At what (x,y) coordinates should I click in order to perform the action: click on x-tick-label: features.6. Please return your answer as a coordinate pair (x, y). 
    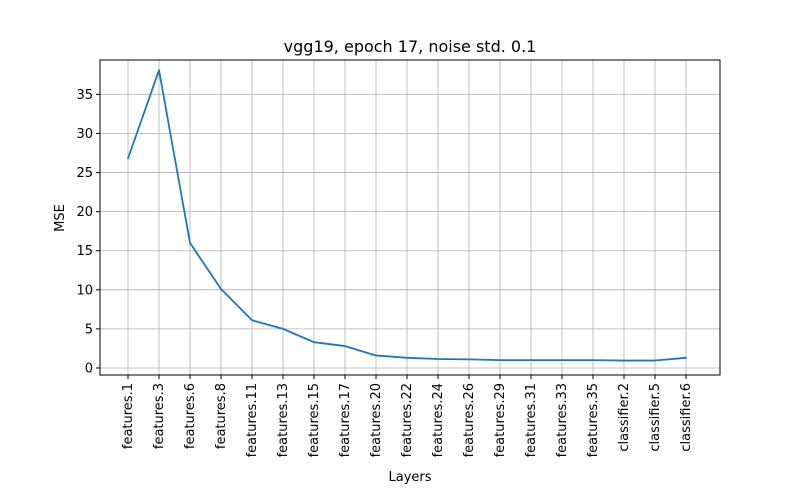
    Looking at the image, I should click on (190, 416).